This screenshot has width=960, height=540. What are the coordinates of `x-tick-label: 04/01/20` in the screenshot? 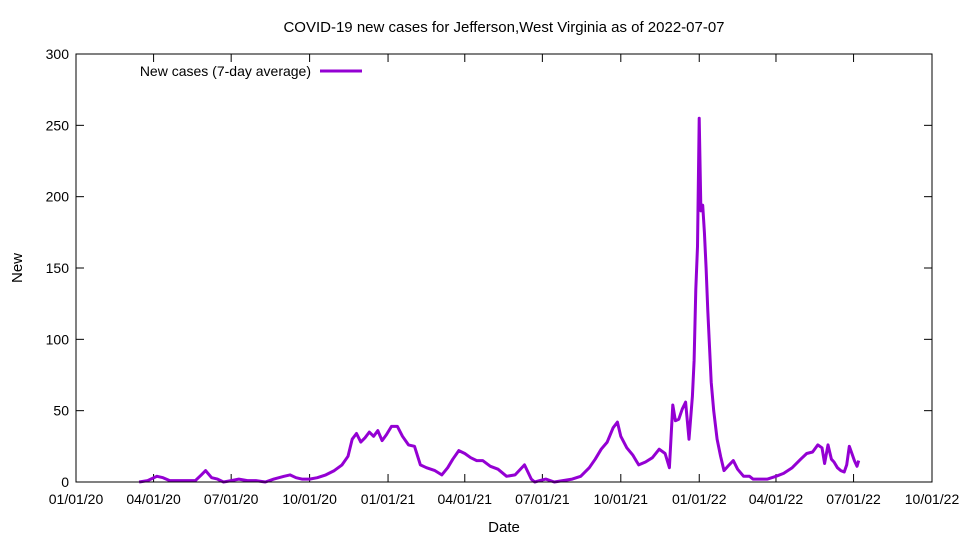 It's located at (153, 499).